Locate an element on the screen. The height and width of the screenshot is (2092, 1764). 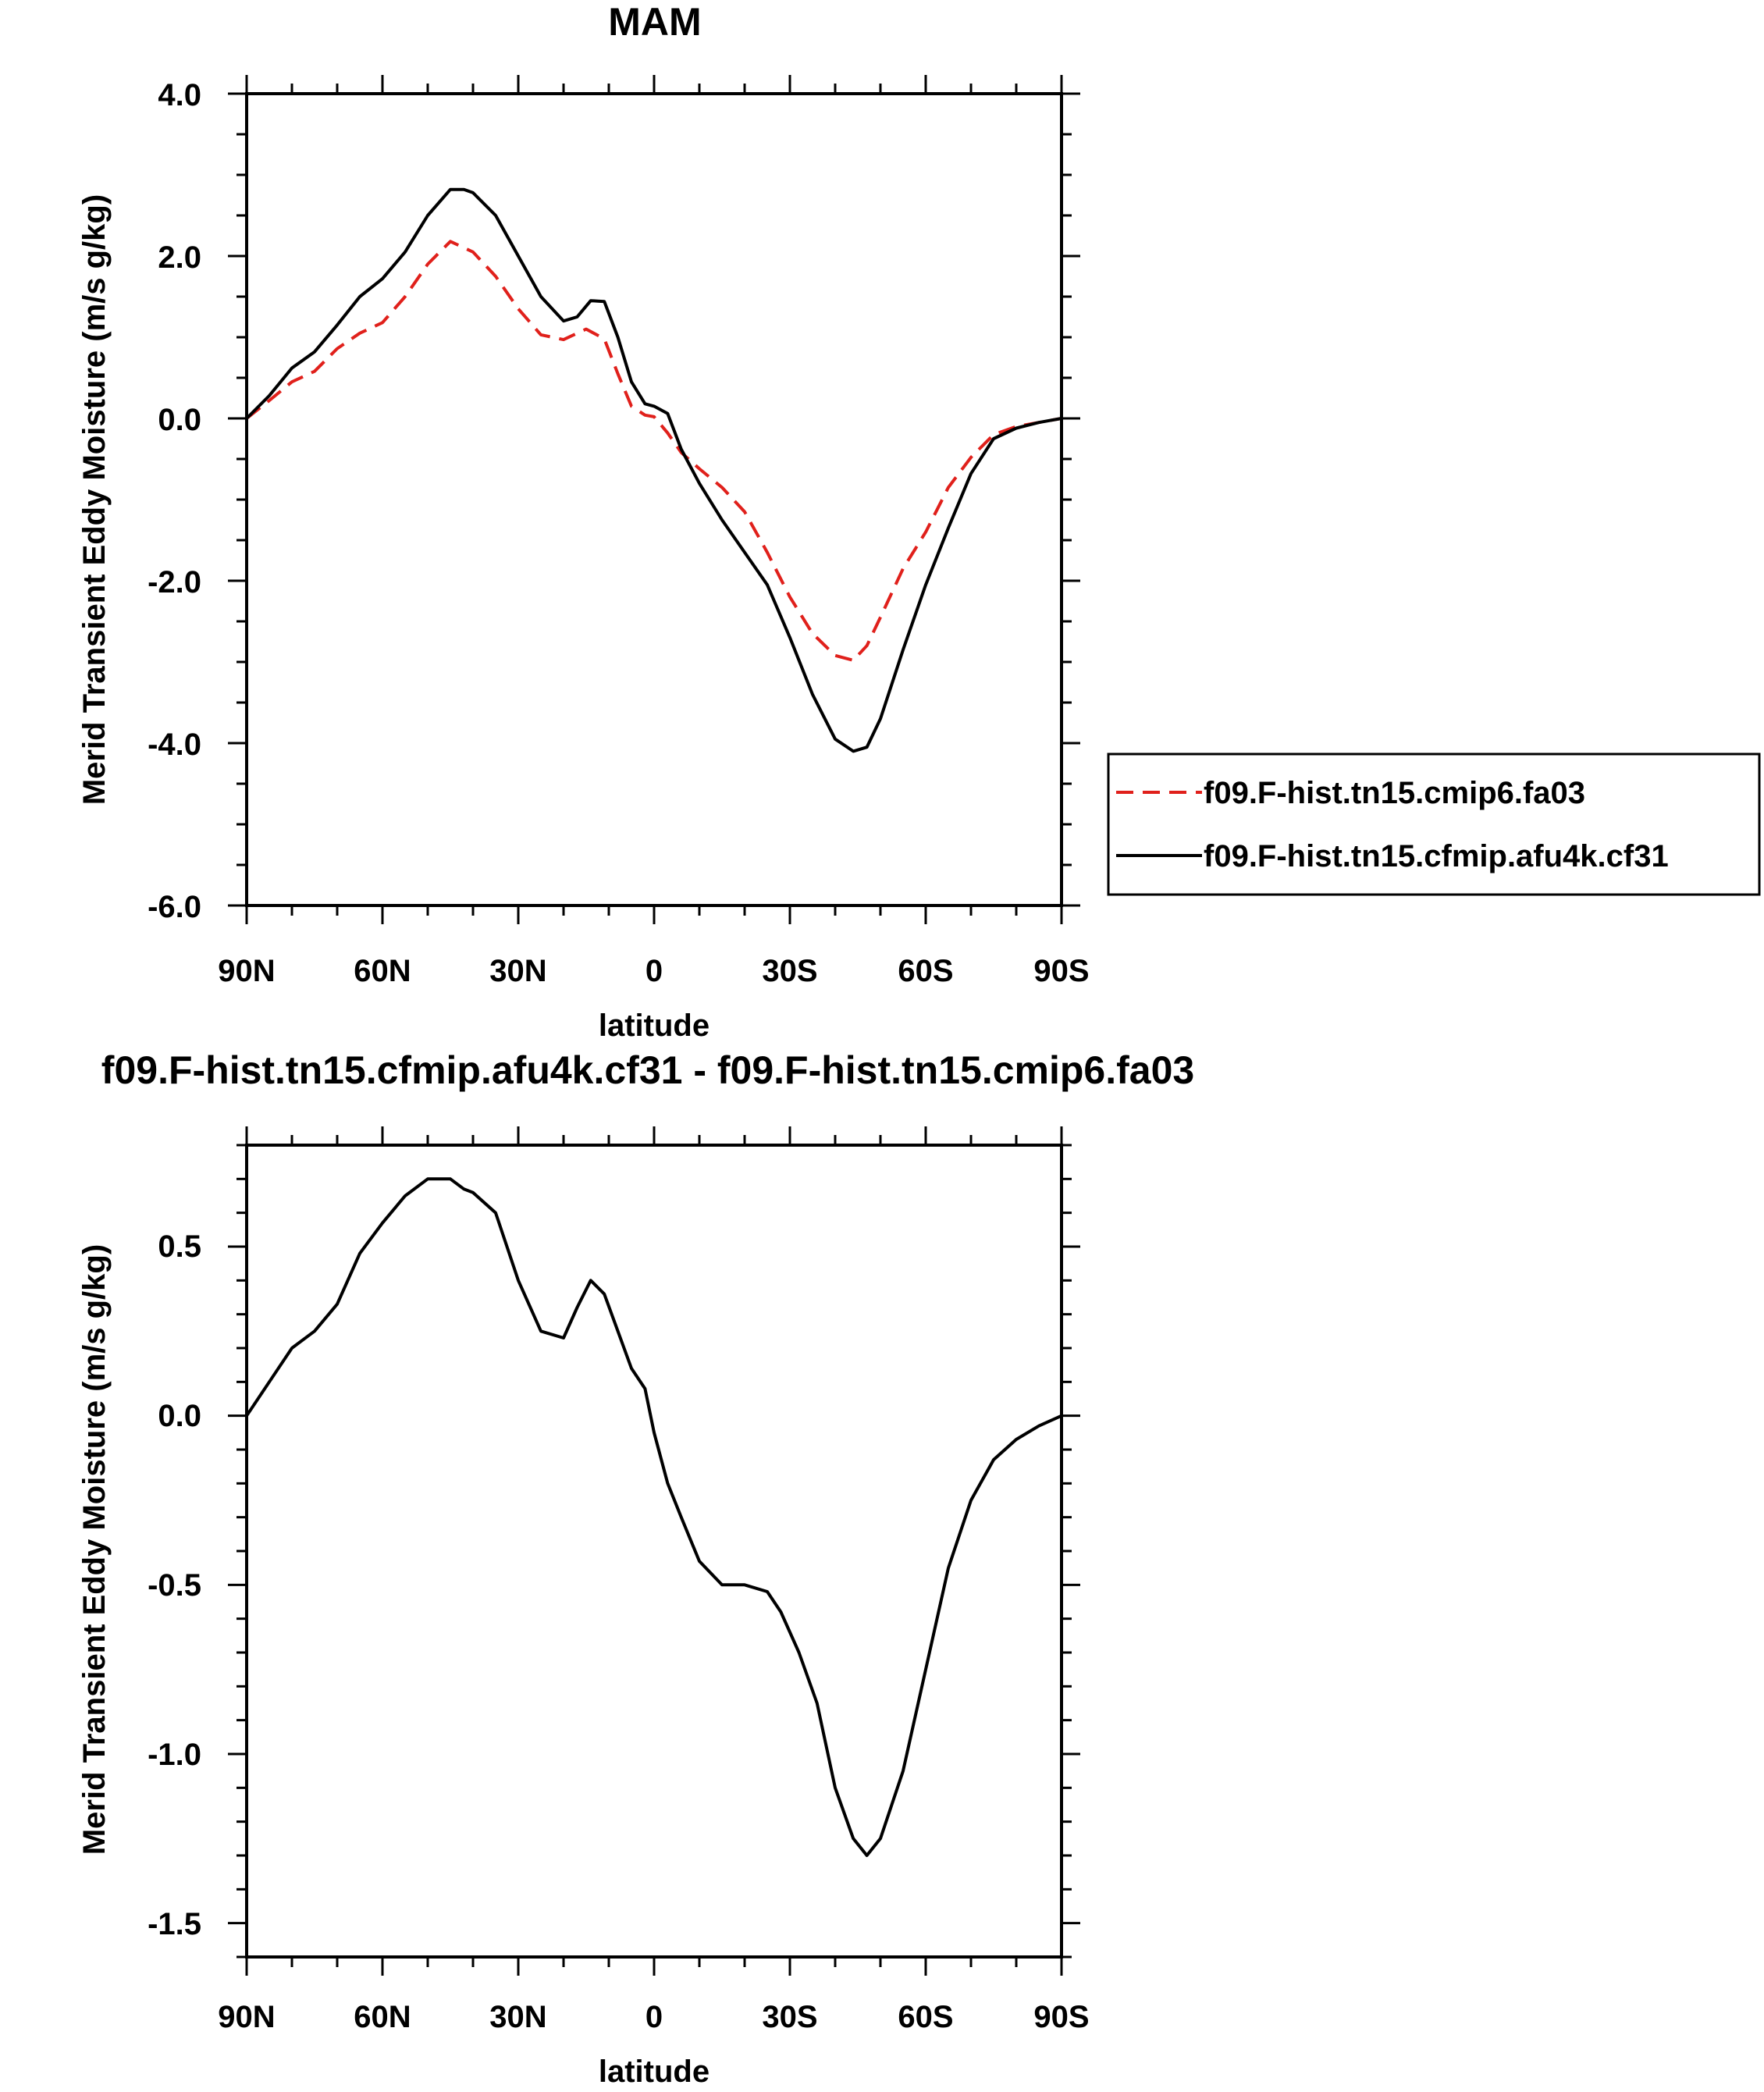
bottom-y-tick-label-0-5: 0.5 is located at coordinates (179, 1246).